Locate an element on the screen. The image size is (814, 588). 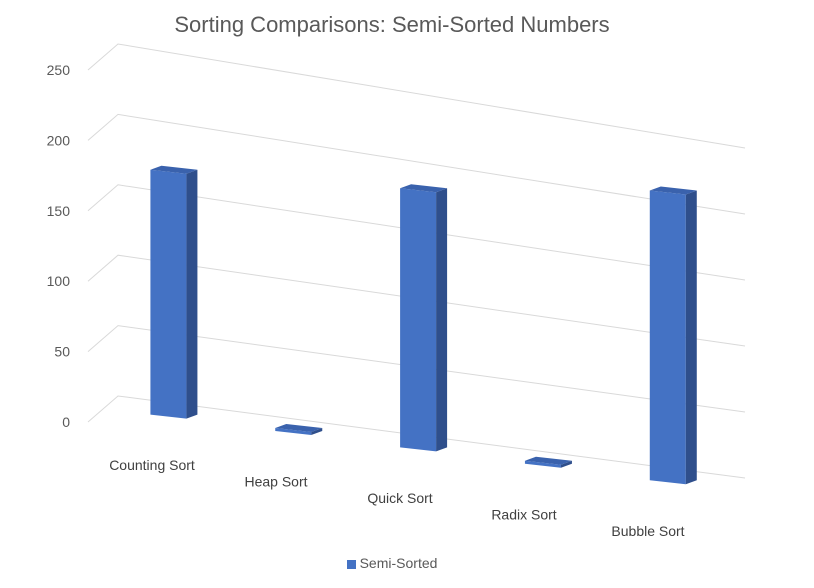
y-tick-label: 250 is located at coordinates (59, 70).